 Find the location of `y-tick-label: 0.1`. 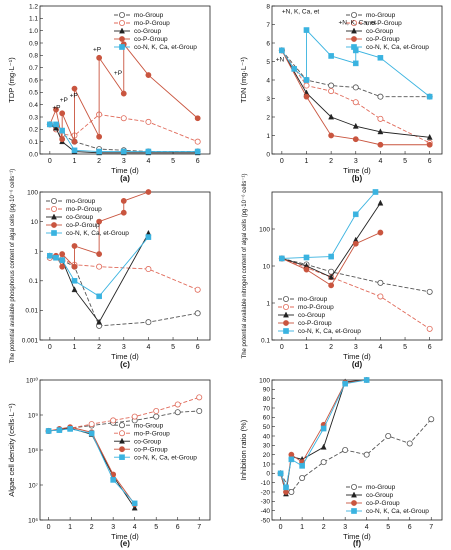

y-tick-label: 0.1 is located at coordinates (265, 340).